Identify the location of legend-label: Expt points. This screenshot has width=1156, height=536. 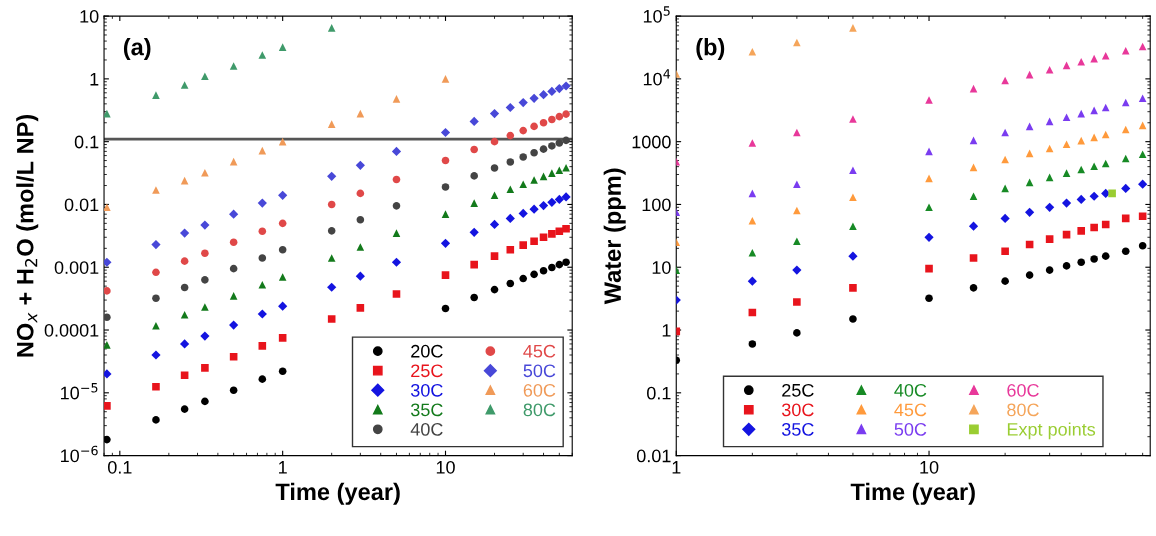
(1051, 431).